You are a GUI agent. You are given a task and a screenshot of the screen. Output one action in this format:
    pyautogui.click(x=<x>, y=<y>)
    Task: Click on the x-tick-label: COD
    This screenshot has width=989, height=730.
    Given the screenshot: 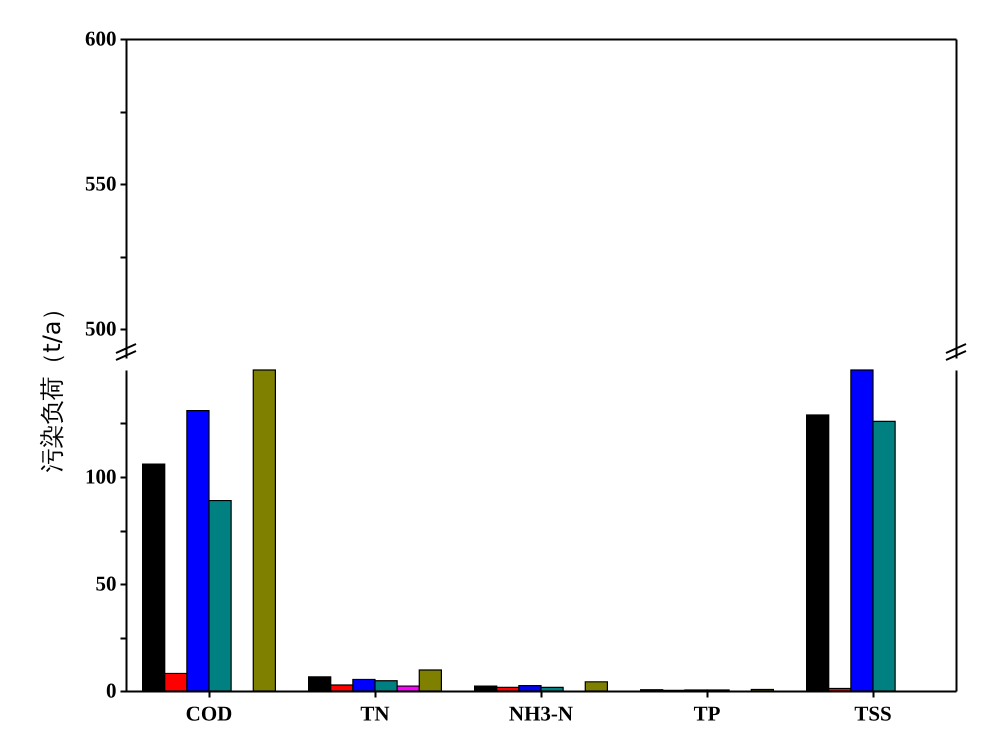 What is the action you would take?
    pyautogui.click(x=209, y=714)
    